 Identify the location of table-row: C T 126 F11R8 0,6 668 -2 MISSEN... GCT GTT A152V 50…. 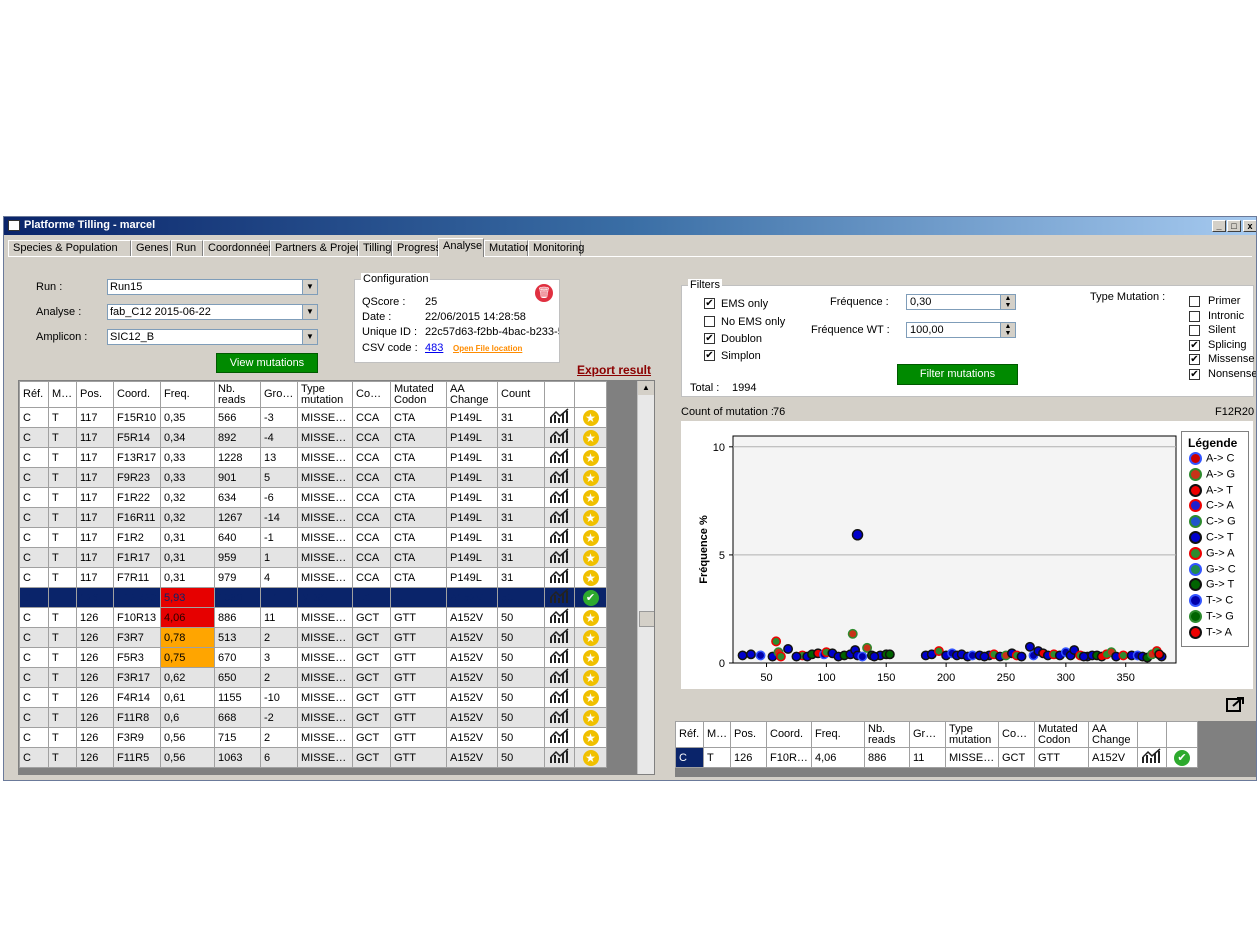
(313, 717).